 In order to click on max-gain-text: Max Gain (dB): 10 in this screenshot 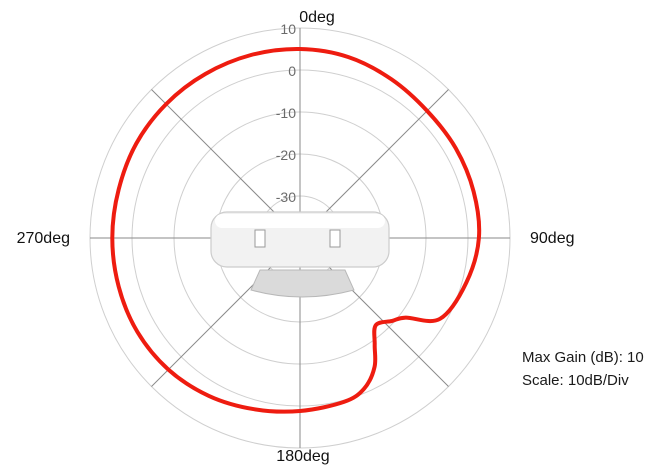, I will do `click(583, 357)`.